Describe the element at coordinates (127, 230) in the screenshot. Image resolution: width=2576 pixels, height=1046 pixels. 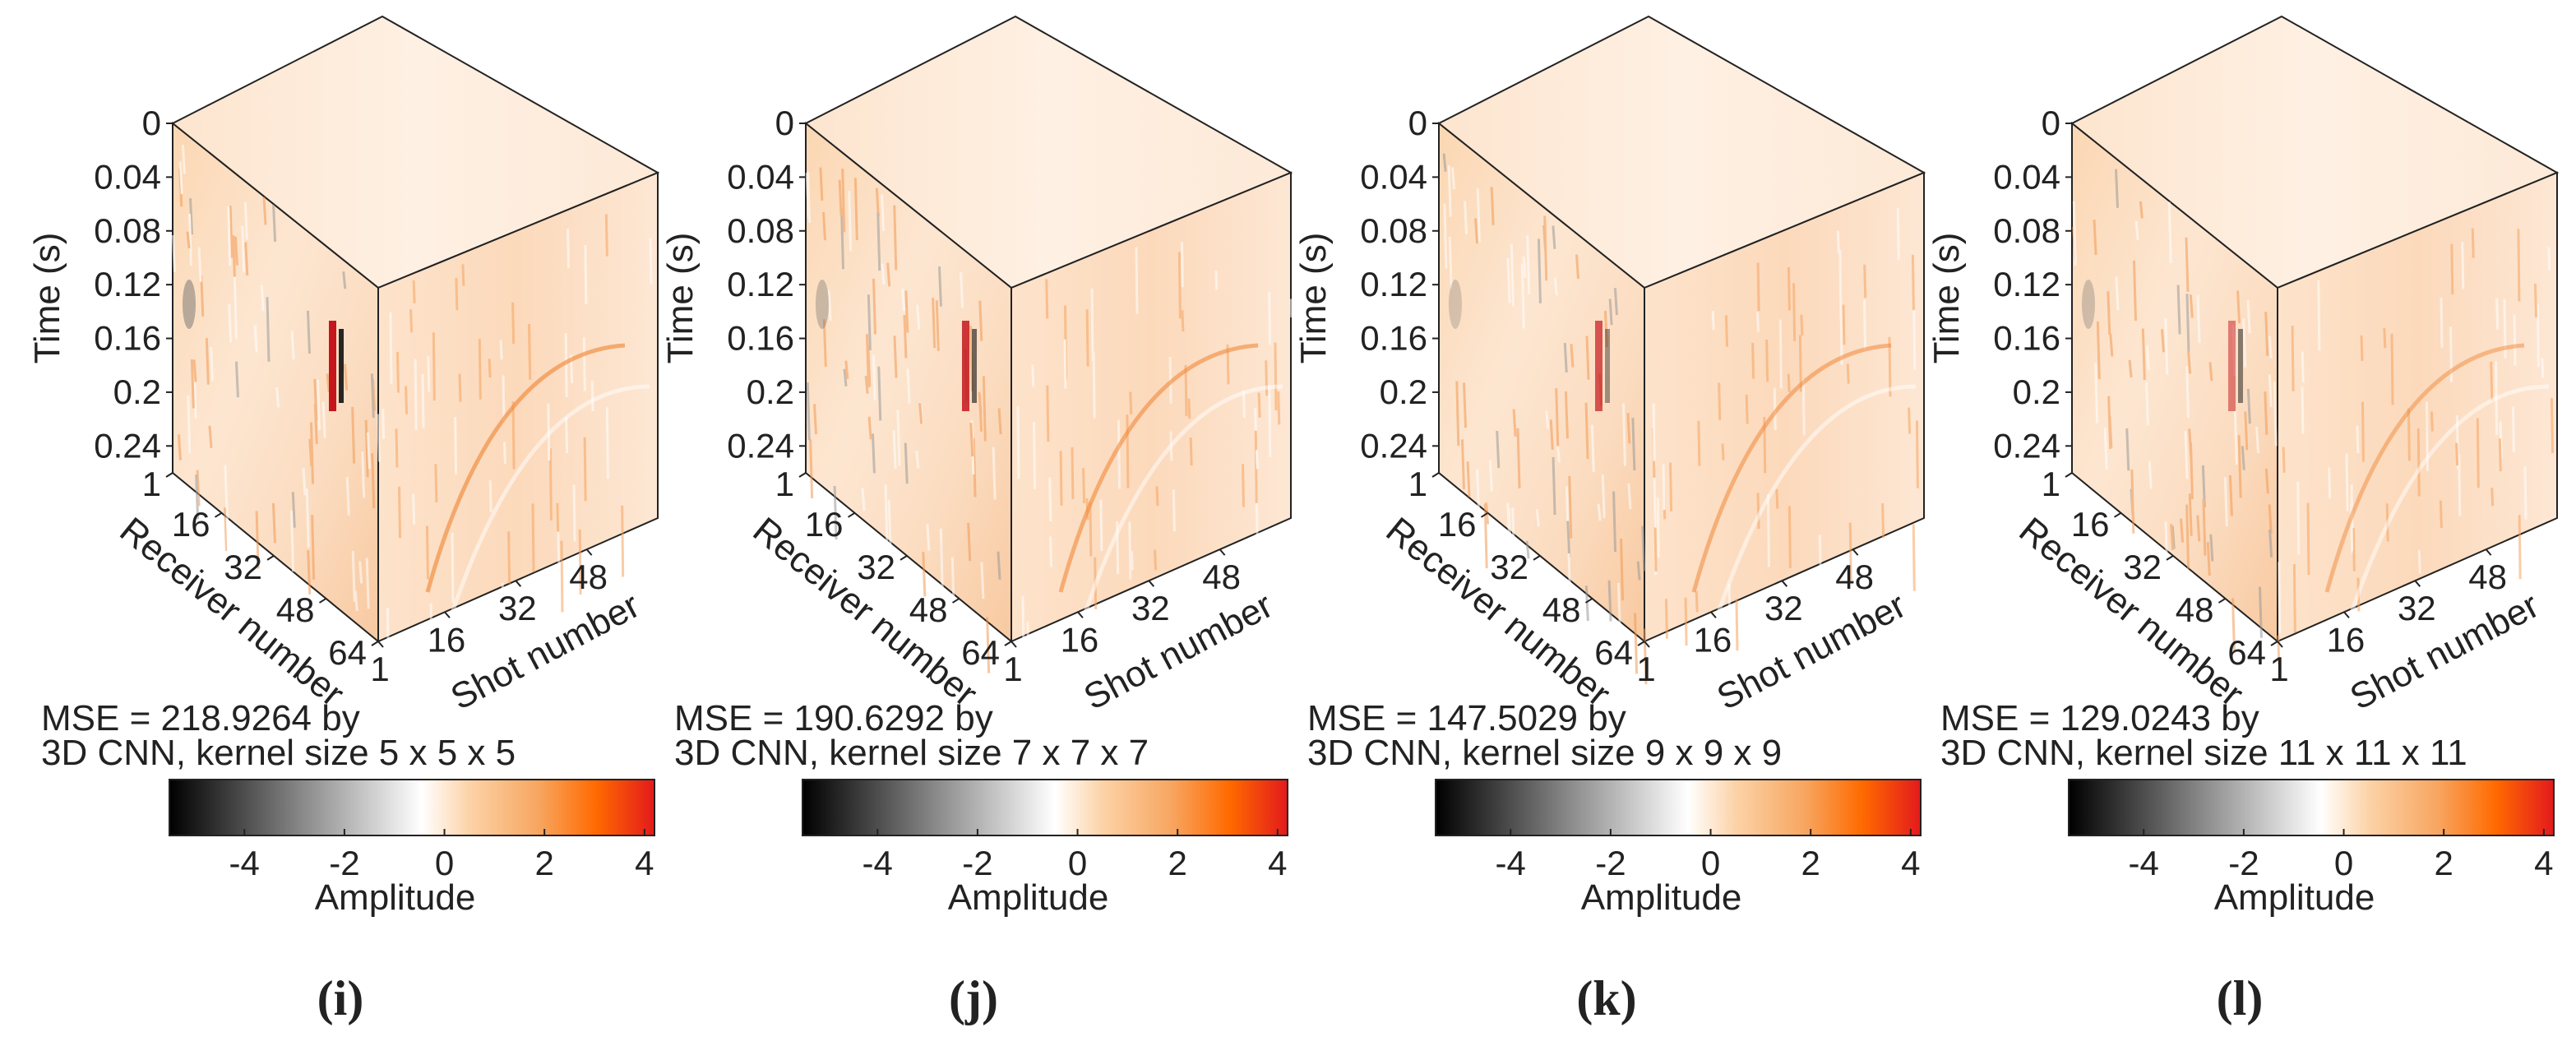
I see `time-tick-label: 0.08` at that location.